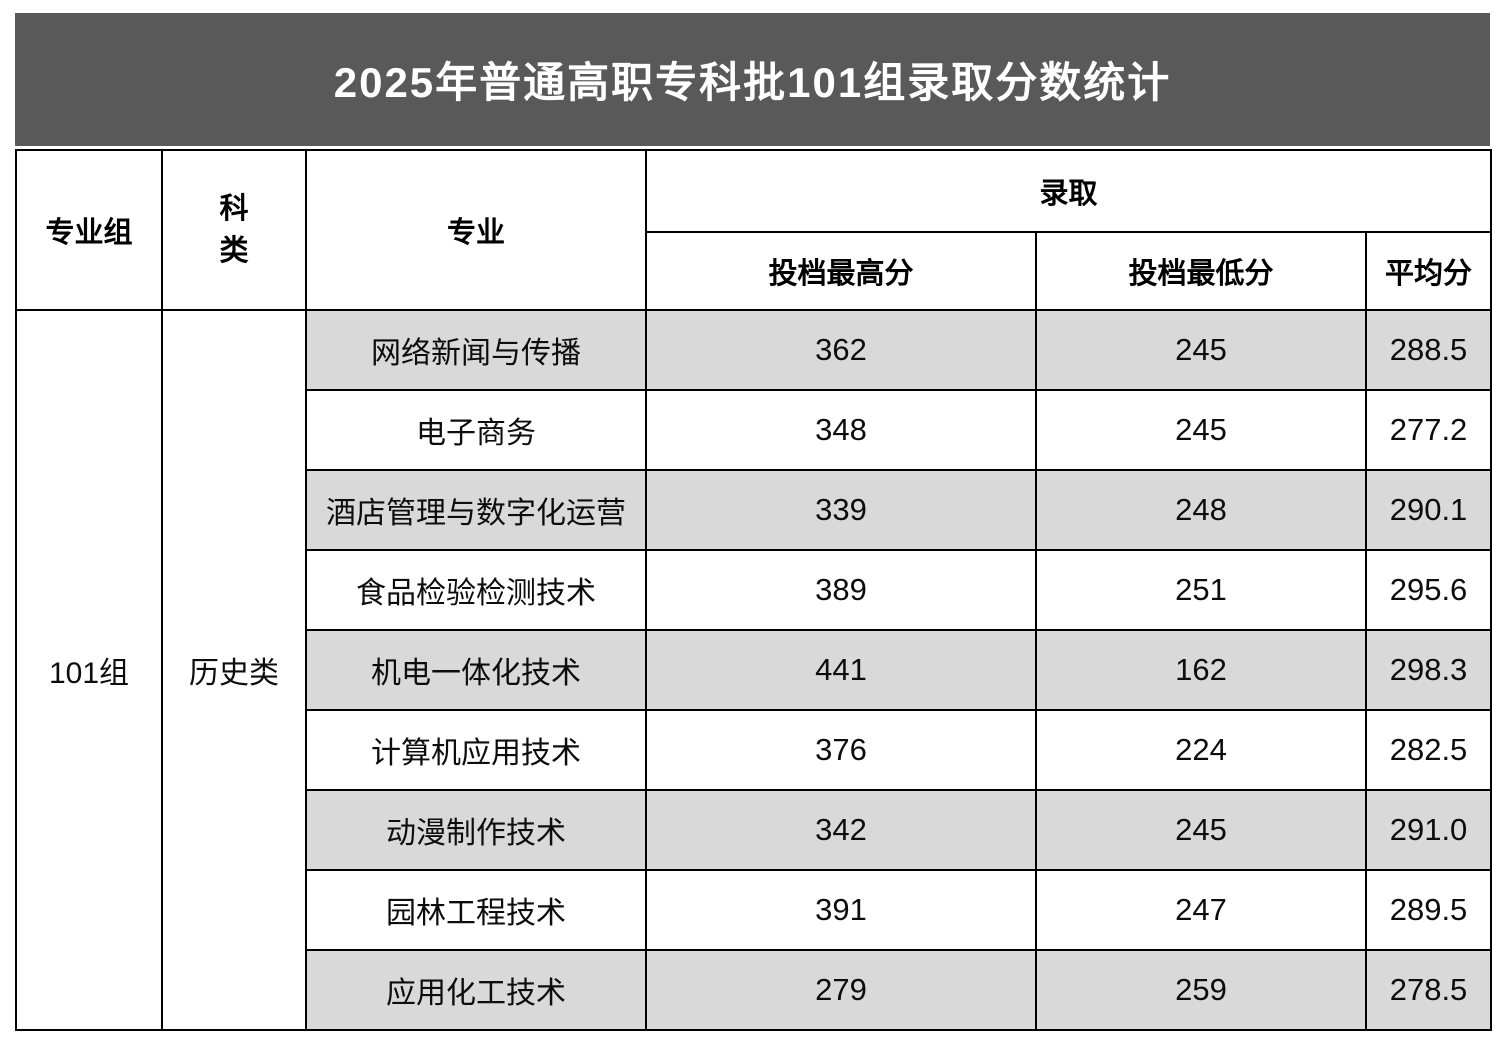 The image size is (1504, 1046). Describe the element at coordinates (476, 830) in the screenshot. I see `major-cell: 动漫制作技术` at that location.